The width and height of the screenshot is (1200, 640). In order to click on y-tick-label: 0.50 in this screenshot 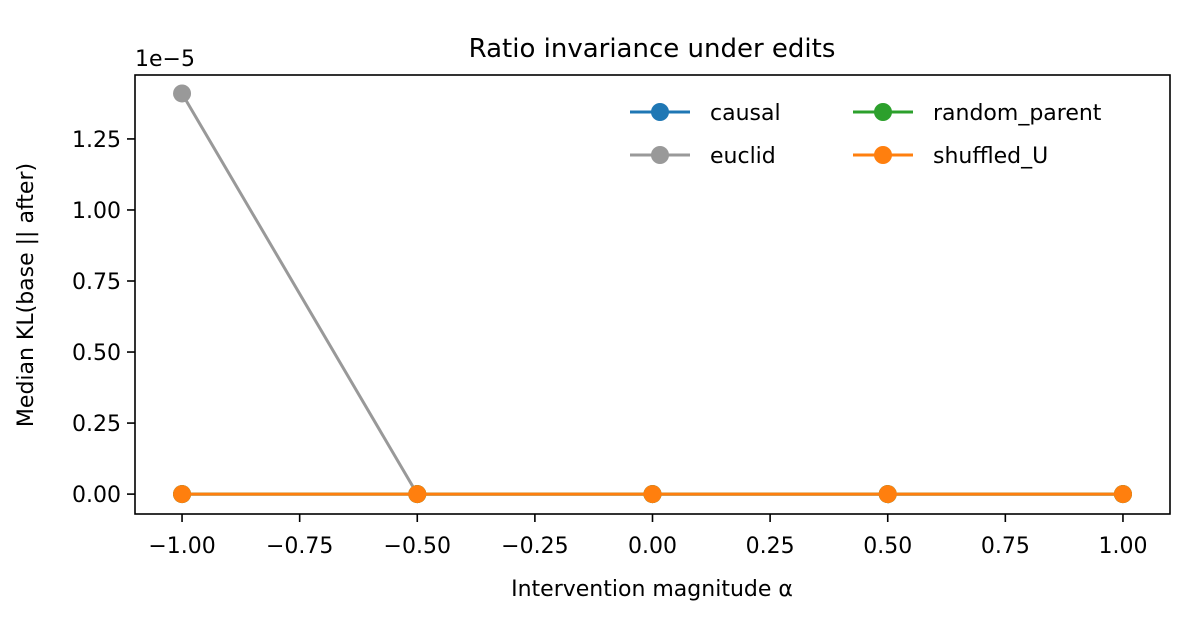, I will do `click(96, 353)`.